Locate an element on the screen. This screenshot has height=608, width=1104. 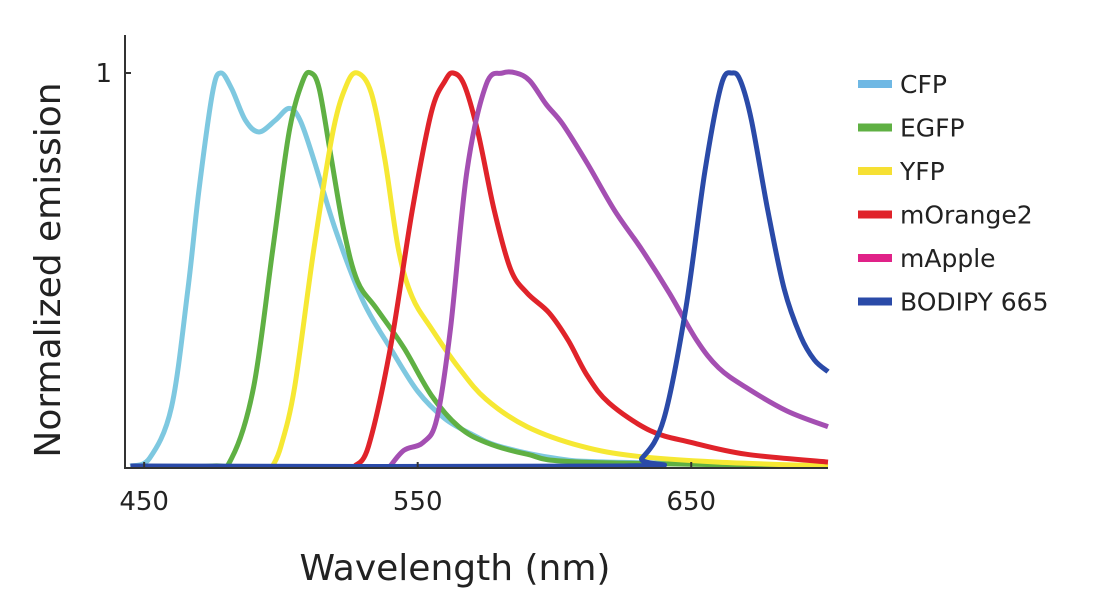
legend-label: YFP is located at coordinates (922, 171).